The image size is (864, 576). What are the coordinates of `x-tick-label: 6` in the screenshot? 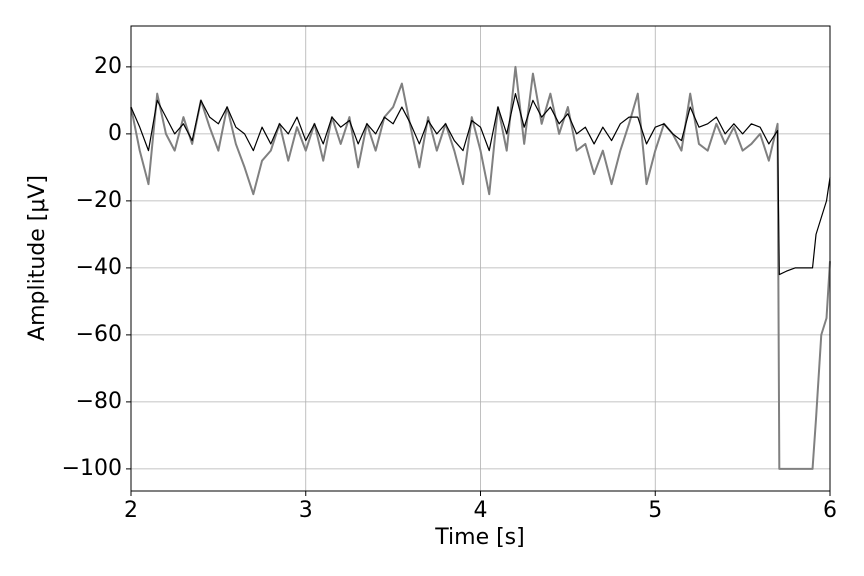 It's located at (830, 510).